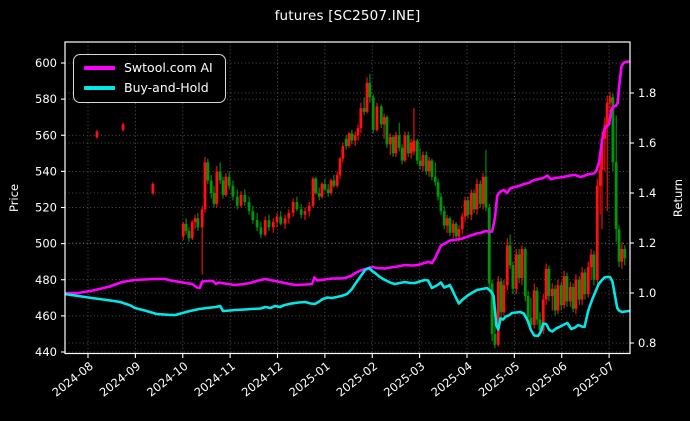 The width and height of the screenshot is (690, 421). I want to click on month-tick-label: 2025-07, so click(593, 379).